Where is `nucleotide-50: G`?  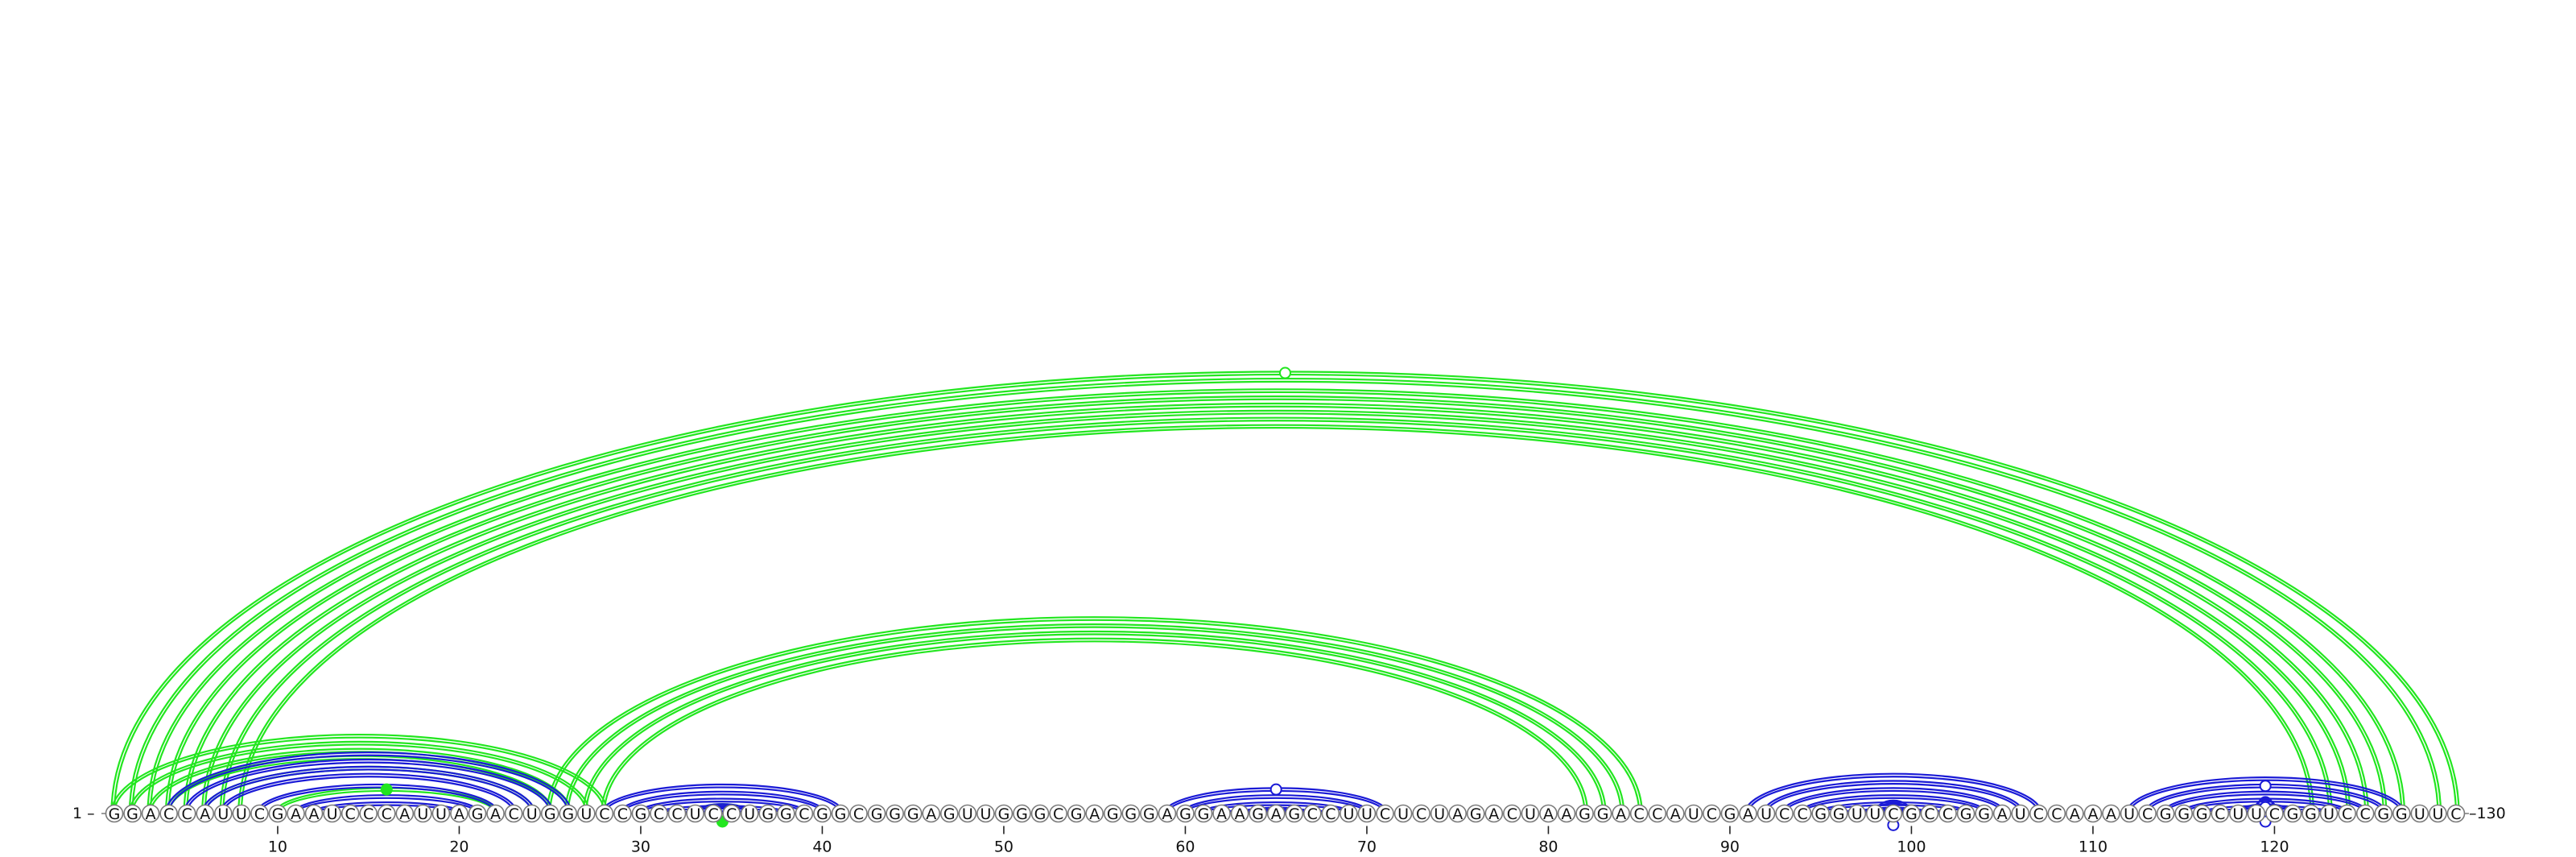 nucleotide-50: G is located at coordinates (1004, 814).